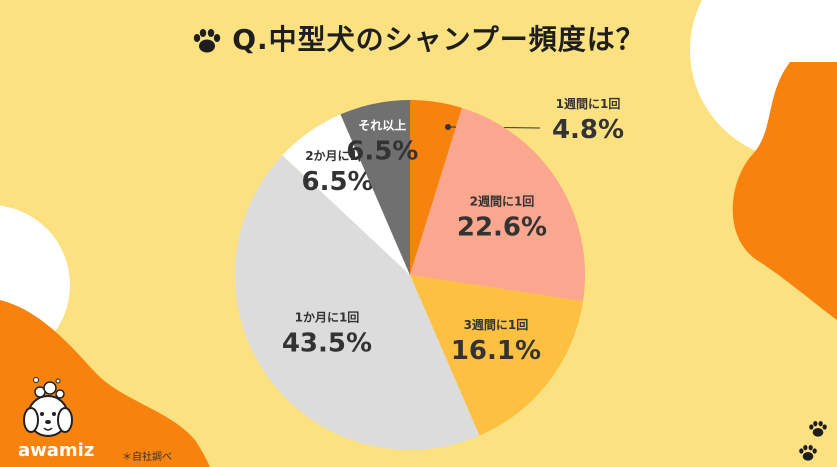 The height and width of the screenshot is (467, 837). What do you see at coordinates (382, 124) in the screenshot?
I see `slice-label: それ以上` at bounding box center [382, 124].